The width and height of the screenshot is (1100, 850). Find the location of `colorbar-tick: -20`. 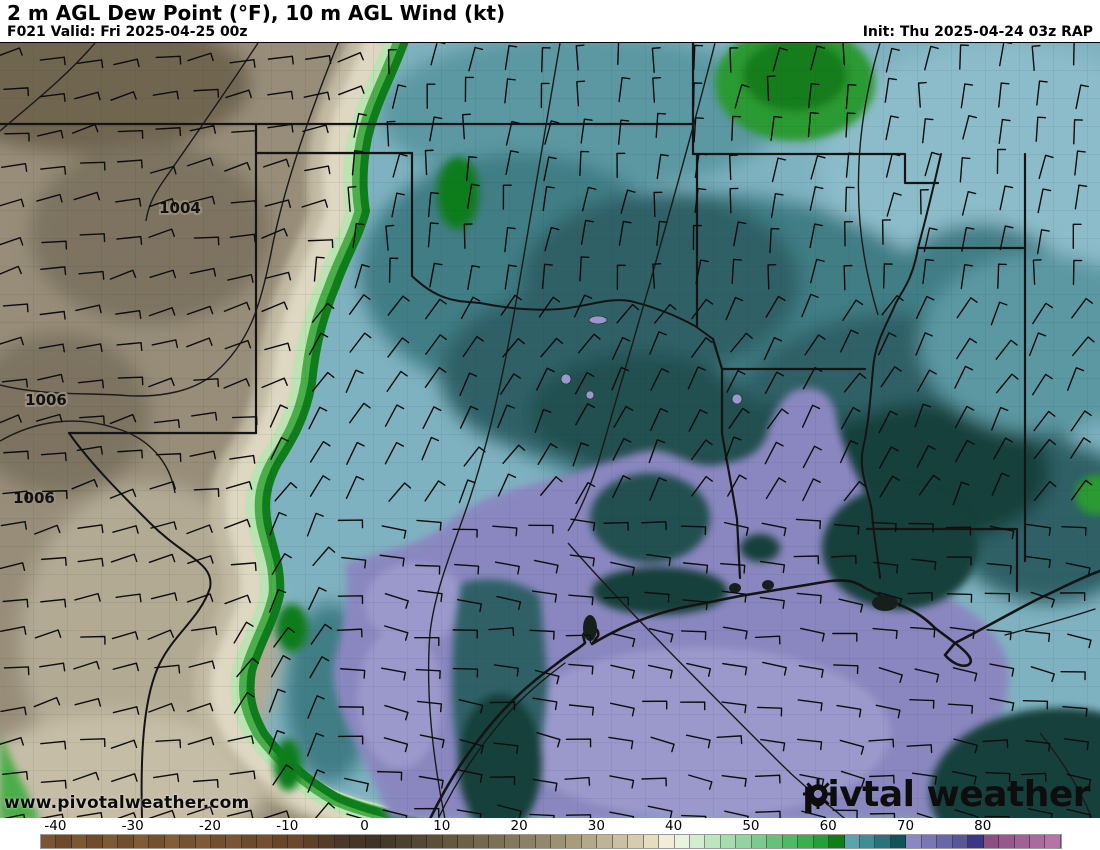

colorbar-tick: -20 is located at coordinates (210, 826).